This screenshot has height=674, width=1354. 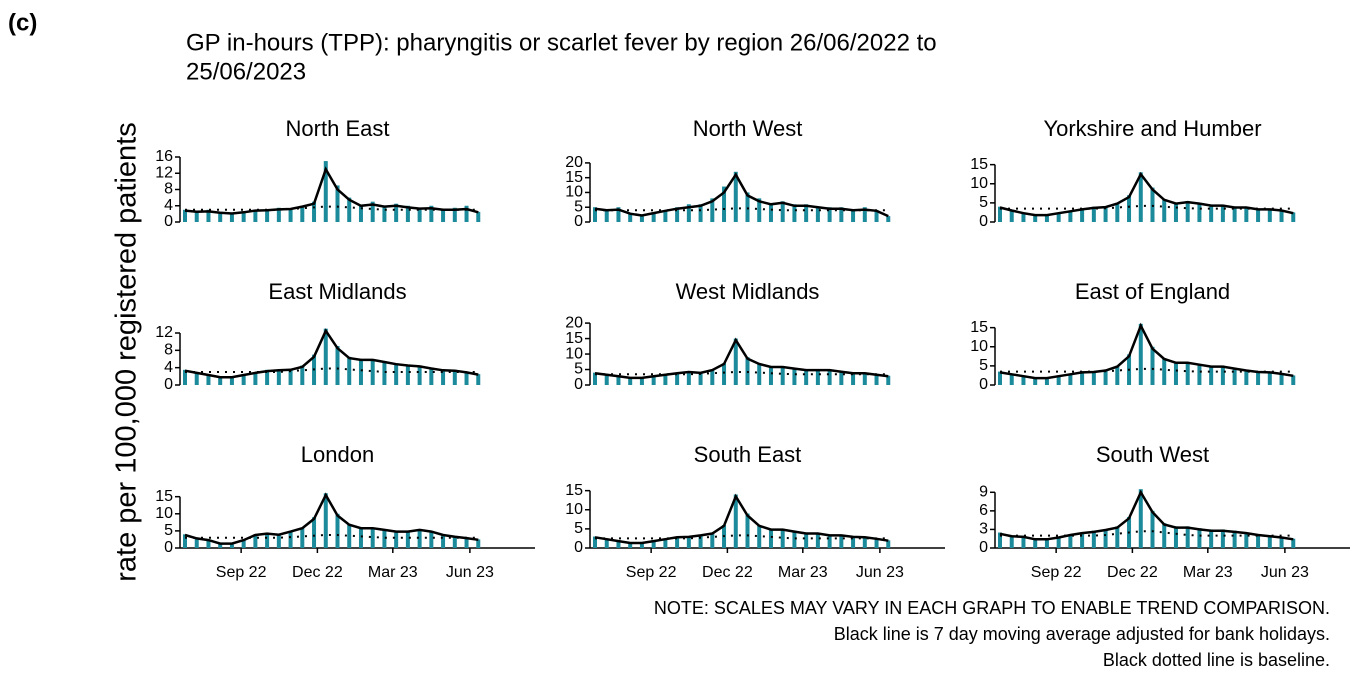 I want to click on y-tick-label: 6, so click(x=983, y=510).